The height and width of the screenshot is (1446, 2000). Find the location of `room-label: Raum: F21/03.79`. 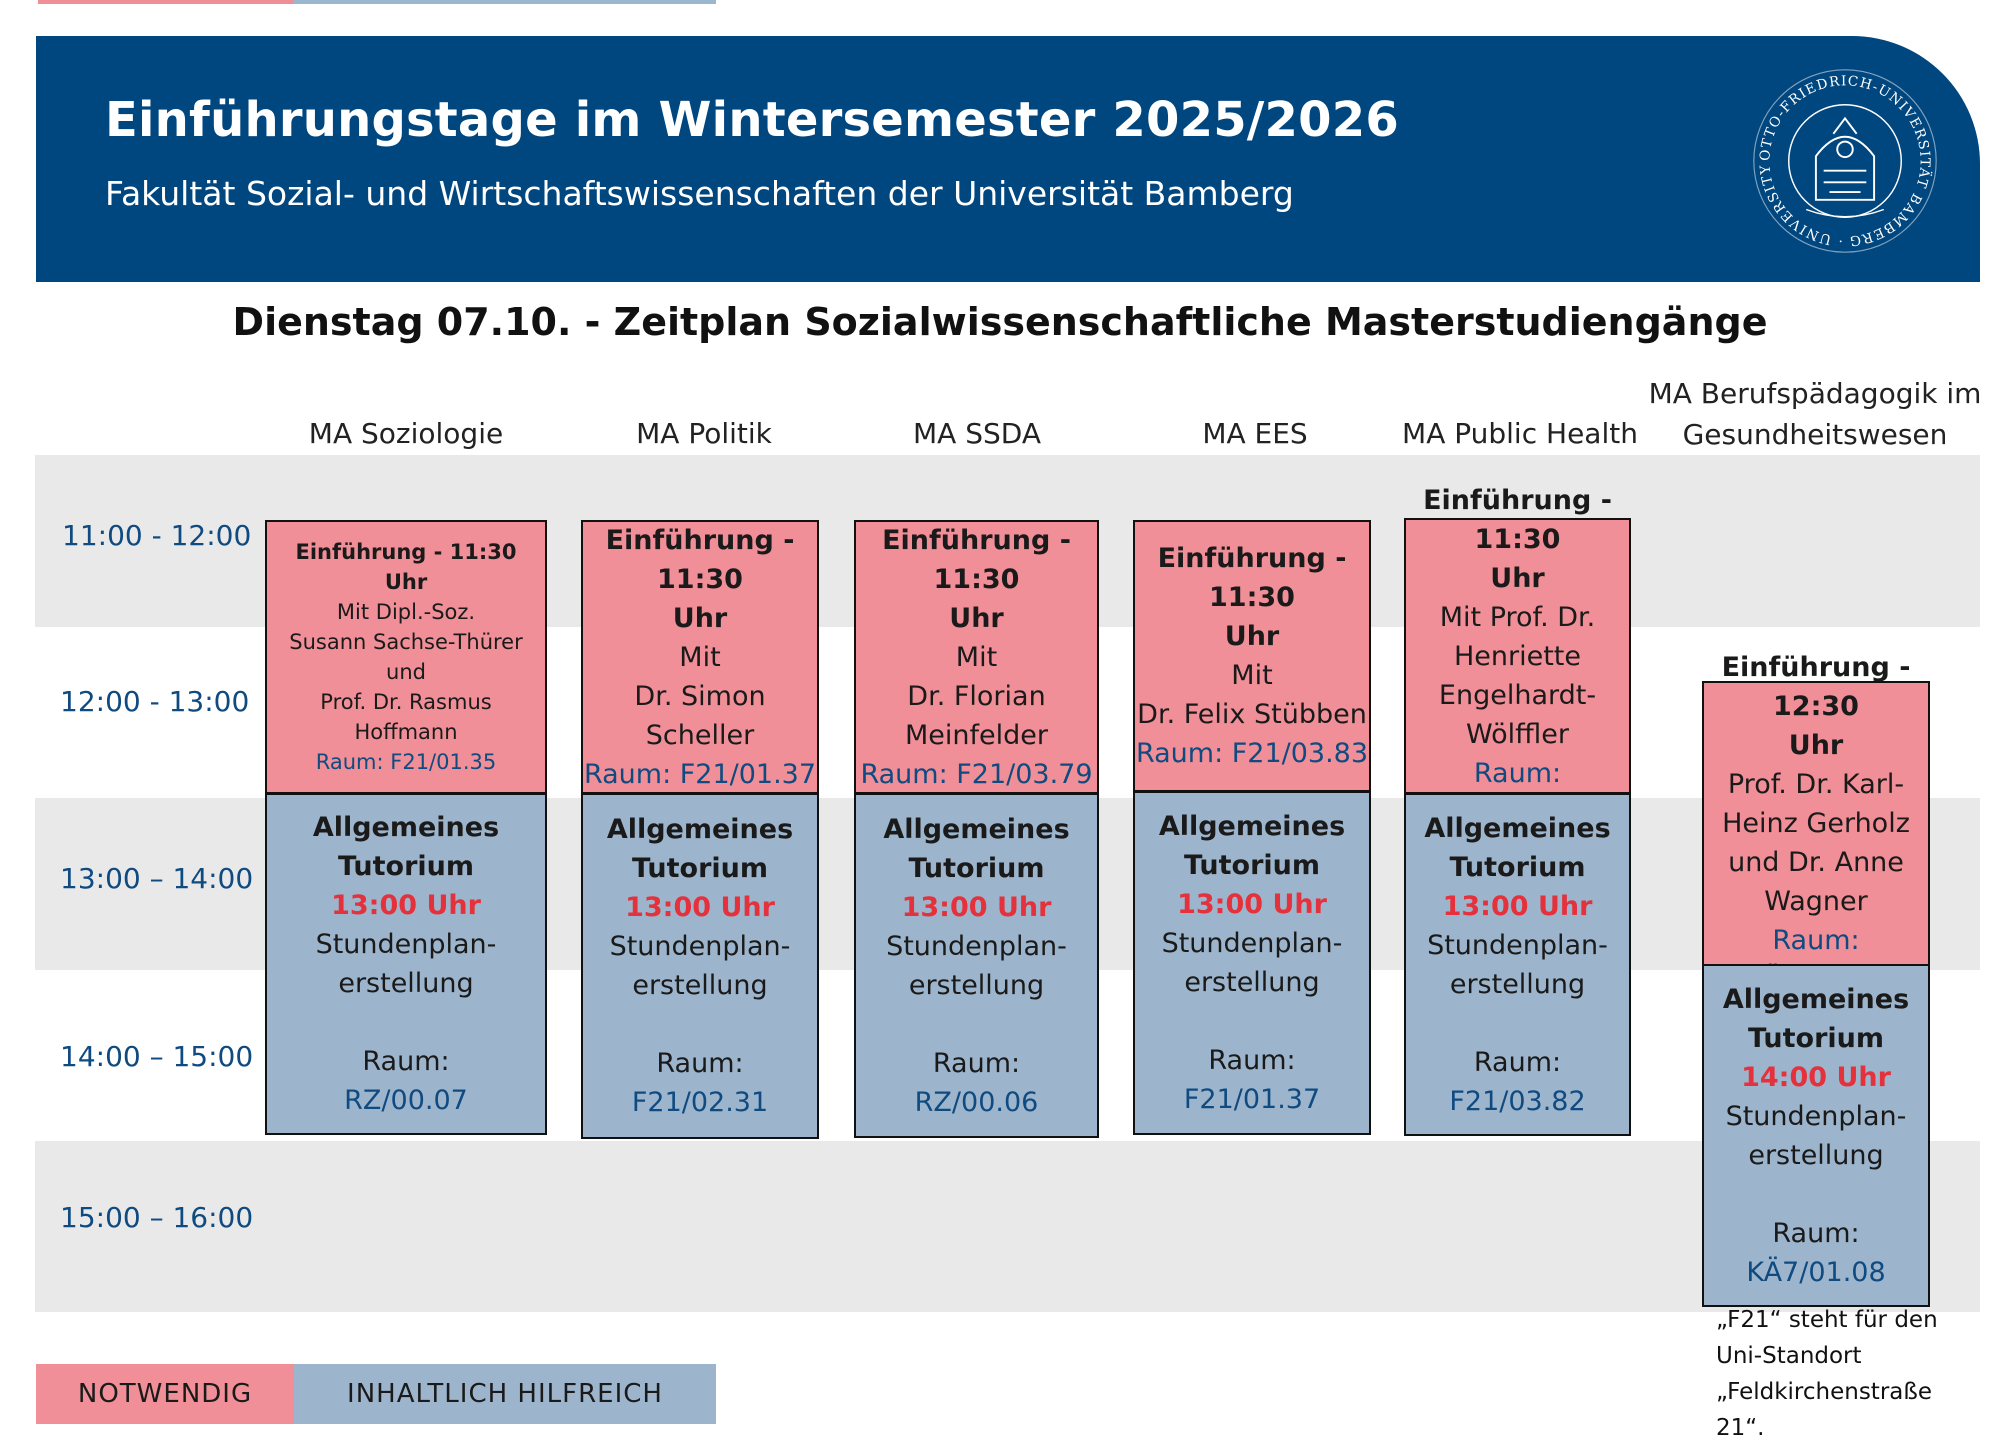

room-label: Raum: F21/03.79 is located at coordinates (976, 774).